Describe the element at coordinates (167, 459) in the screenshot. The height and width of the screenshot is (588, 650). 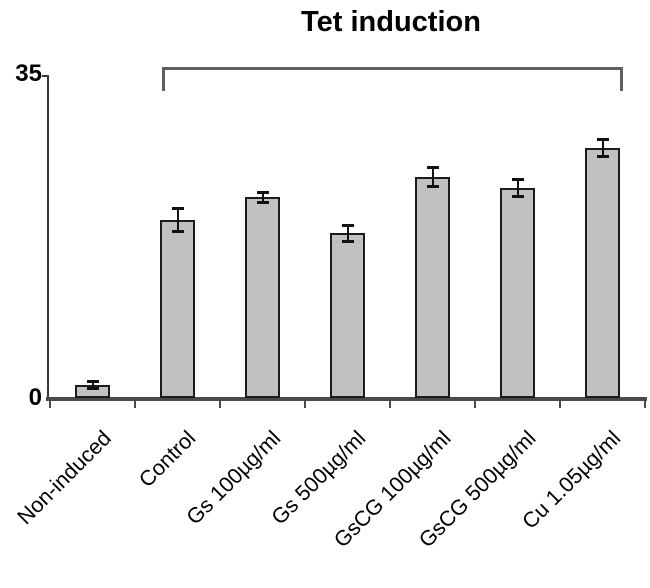
I see `x-axis-label: Control` at that location.